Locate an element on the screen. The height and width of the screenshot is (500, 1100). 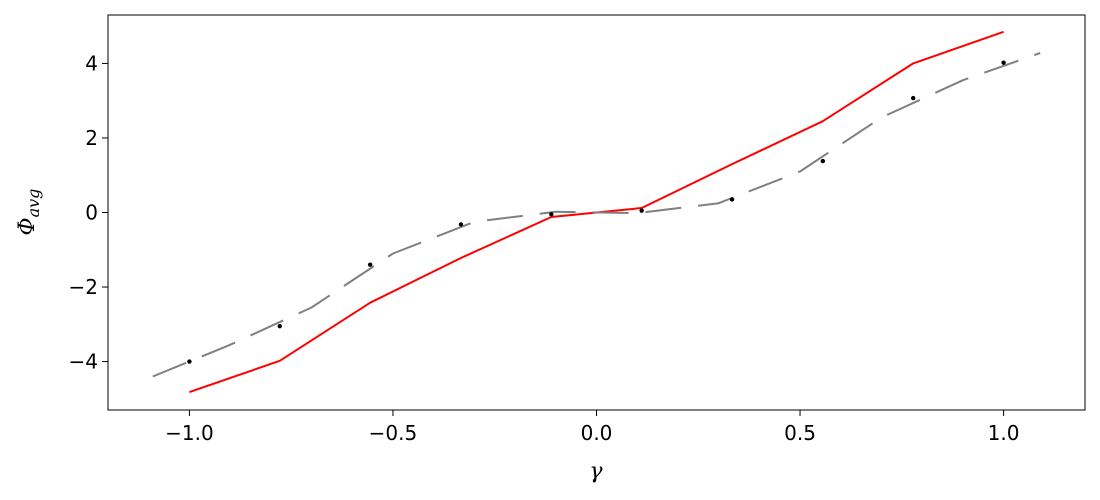
y-axis-ticks: −4 −2 0 2 4 is located at coordinates (88, 212).